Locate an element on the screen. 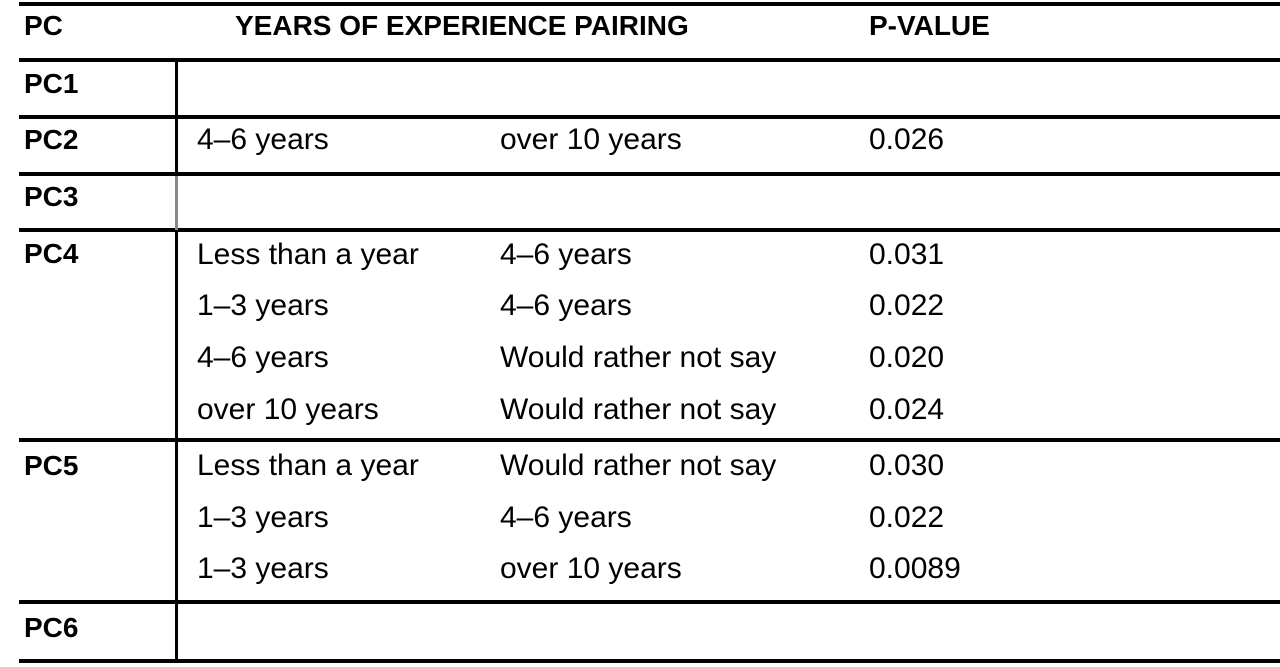 The image size is (1280, 667). pc-label: PC2 is located at coordinates (51, 139).